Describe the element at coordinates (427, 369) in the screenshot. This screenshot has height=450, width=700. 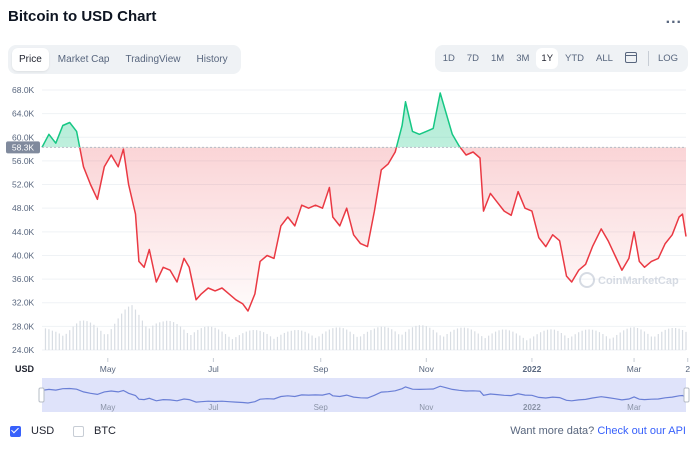
I see `x-tick-label: Nov` at that location.